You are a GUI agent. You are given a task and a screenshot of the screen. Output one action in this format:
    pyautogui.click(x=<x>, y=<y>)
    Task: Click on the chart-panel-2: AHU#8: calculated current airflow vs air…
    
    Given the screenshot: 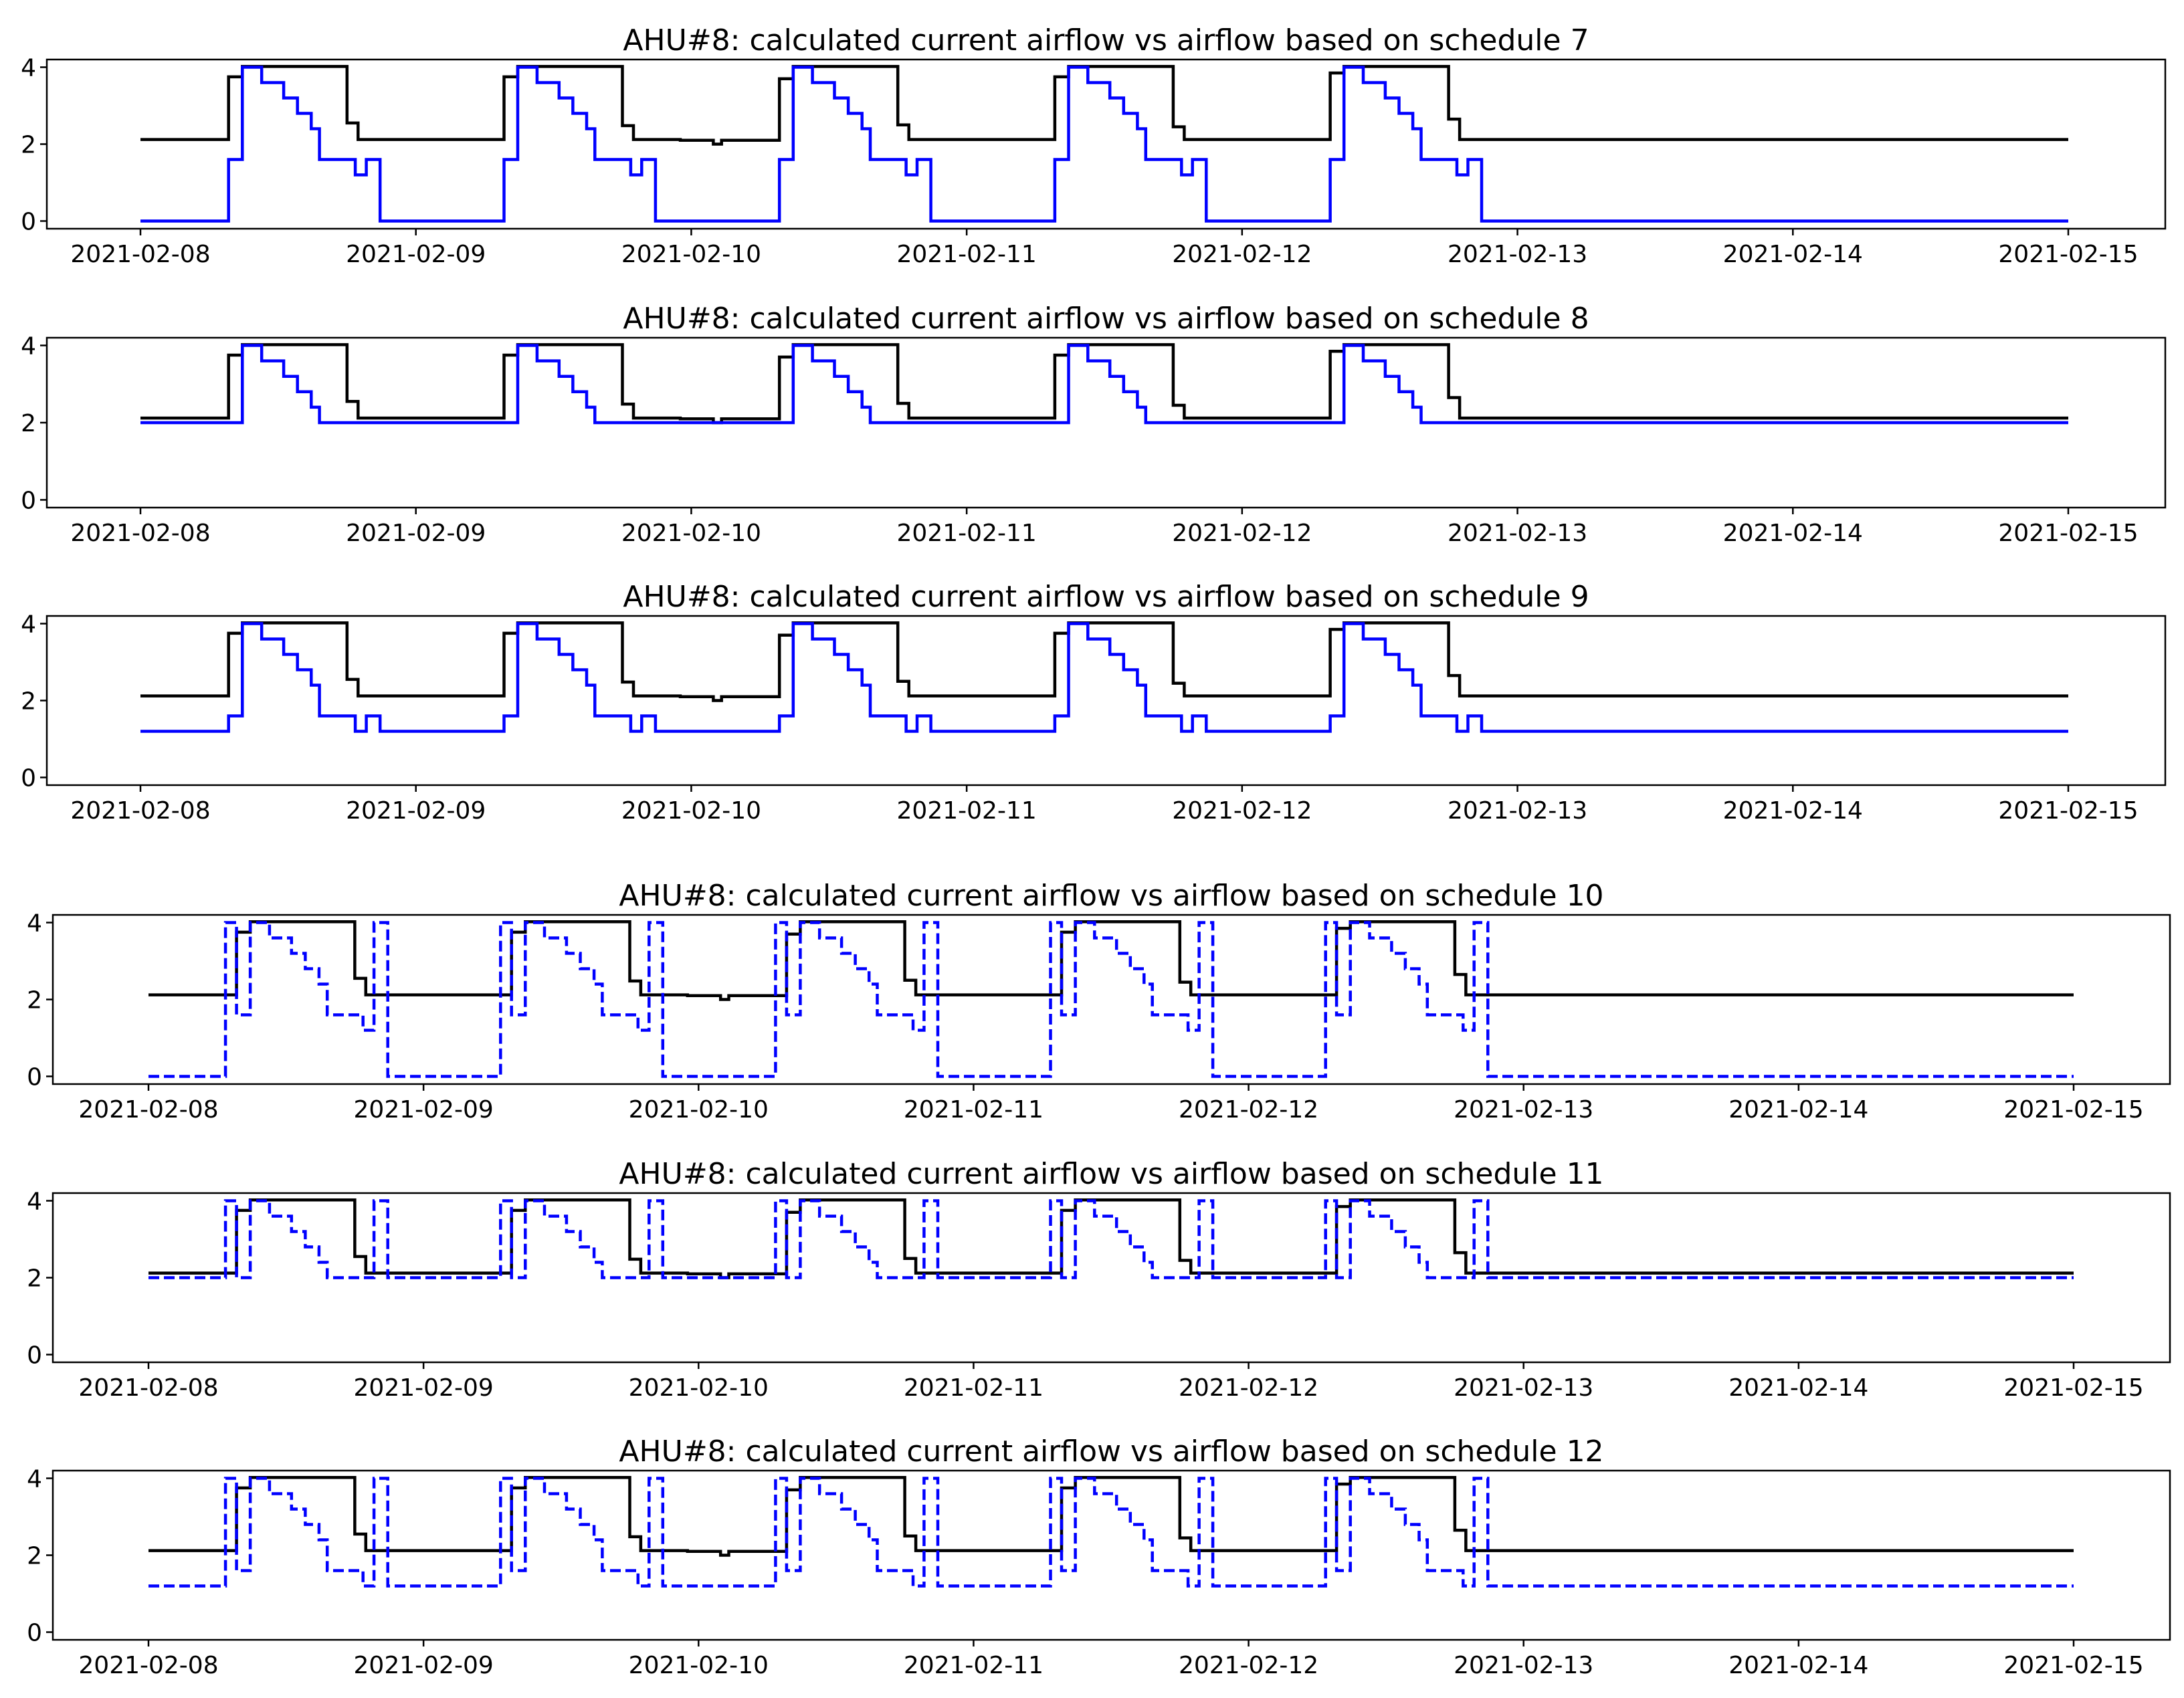 What is the action you would take?
    pyautogui.click(x=1094, y=424)
    